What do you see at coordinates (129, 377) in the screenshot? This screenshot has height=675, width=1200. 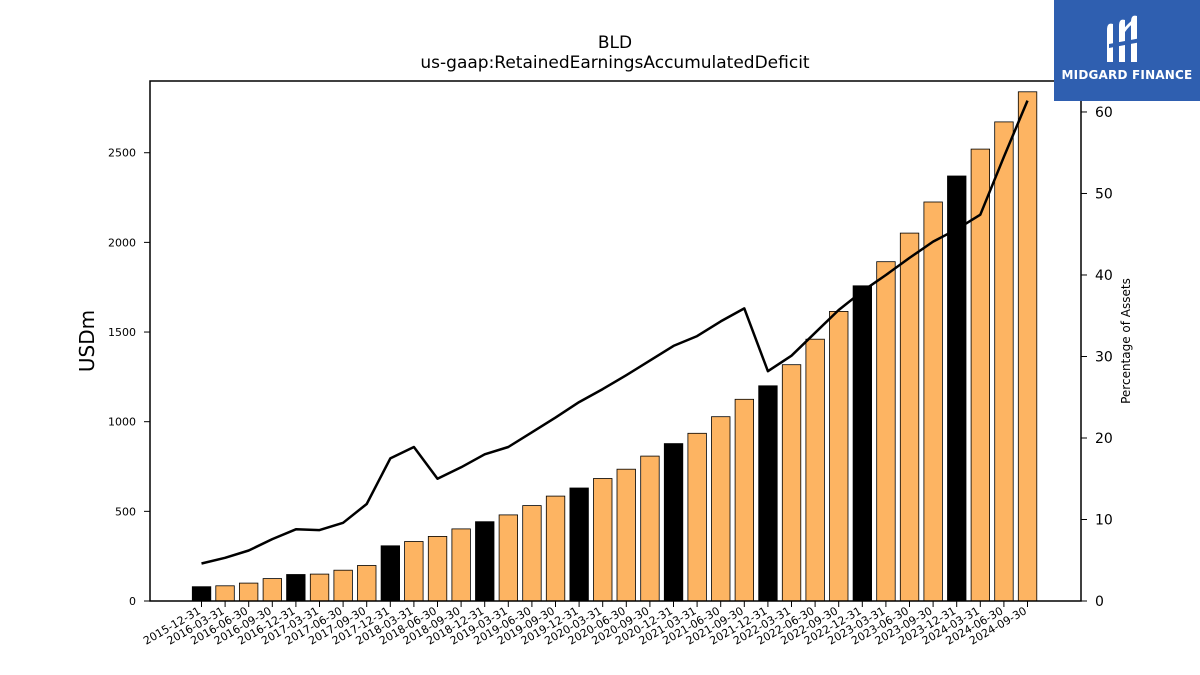 I see `y-axis: 0 500 1000 1500 2000 2500` at bounding box center [129, 377].